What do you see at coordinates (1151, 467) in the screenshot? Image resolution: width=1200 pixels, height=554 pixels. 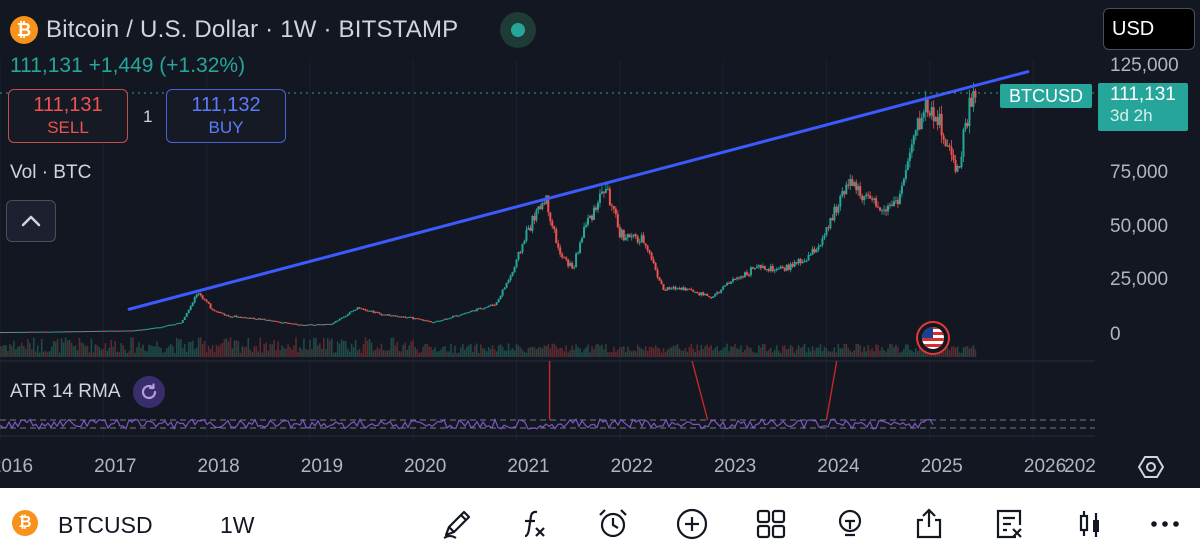 I see `chart-settings-icon` at bounding box center [1151, 467].